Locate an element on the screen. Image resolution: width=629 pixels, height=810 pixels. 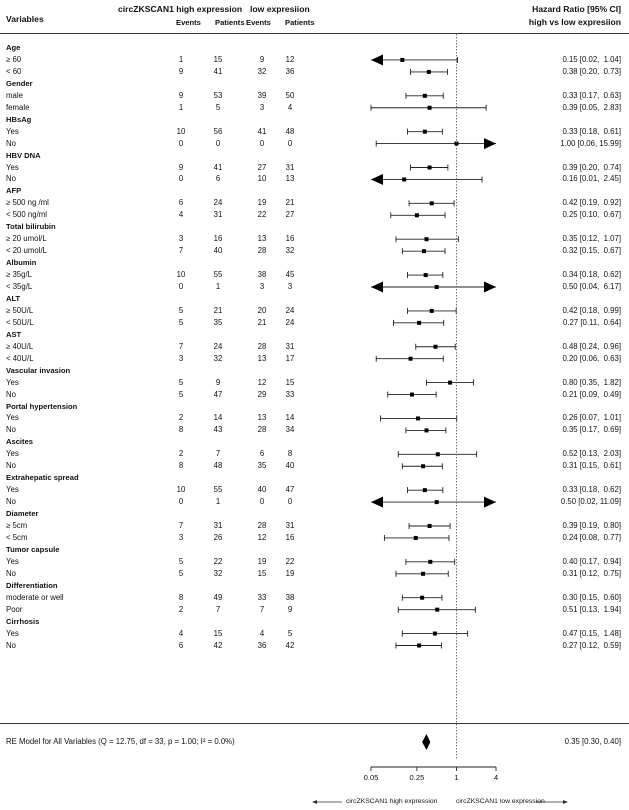
low-patients: 34 is located at coordinates (290, 430).